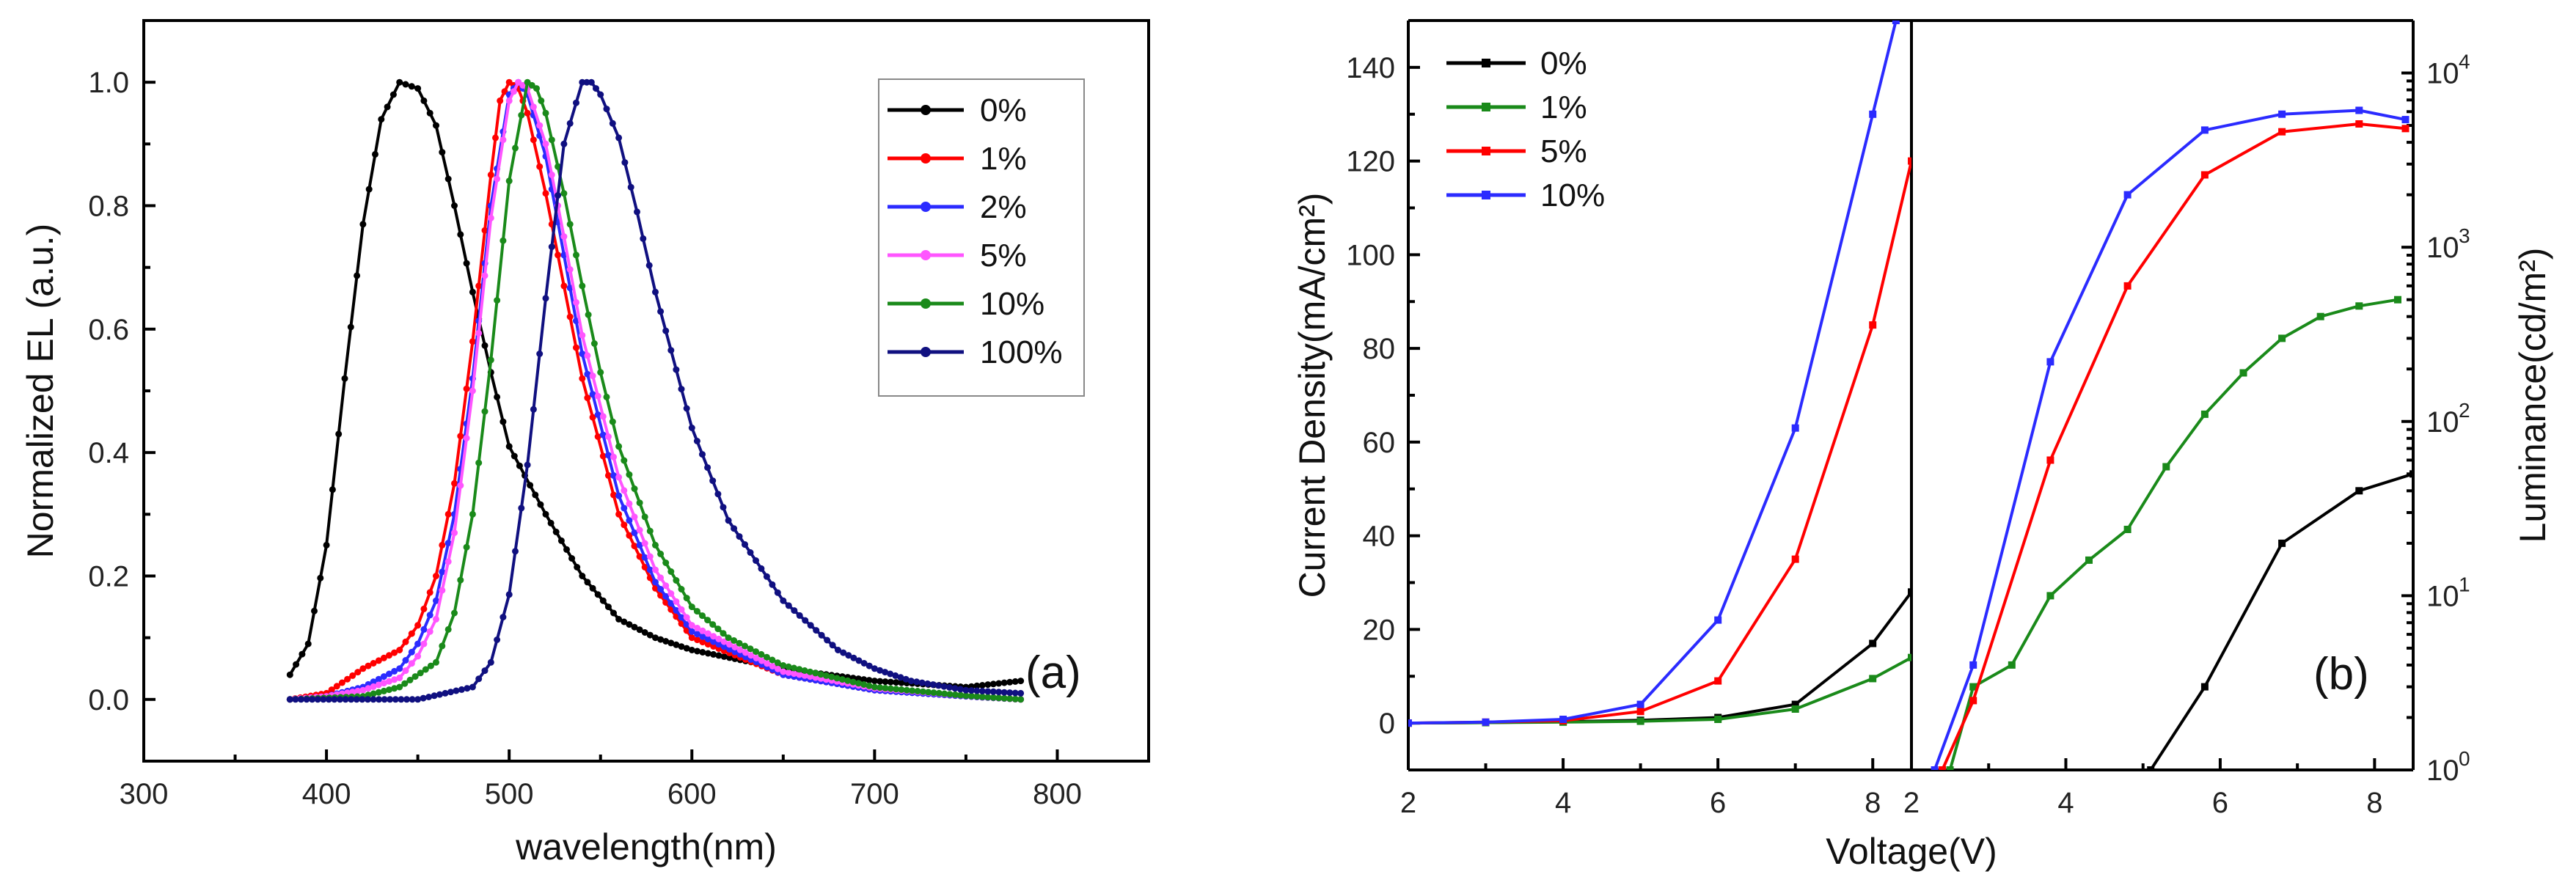 This screenshot has height=888, width=2576. What do you see at coordinates (1370, 68) in the screenshot?
I see `y-tick-label: 140` at bounding box center [1370, 68].